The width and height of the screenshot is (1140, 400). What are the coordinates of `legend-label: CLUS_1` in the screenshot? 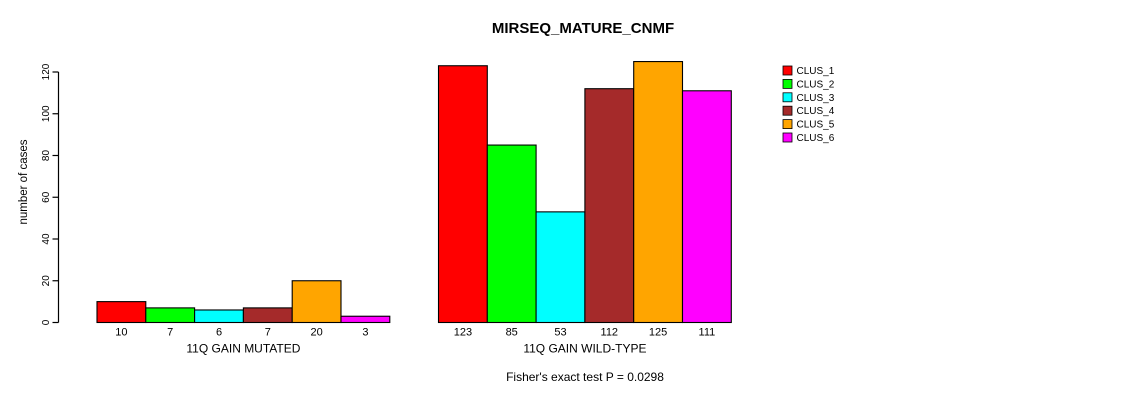 It's located at (816, 71).